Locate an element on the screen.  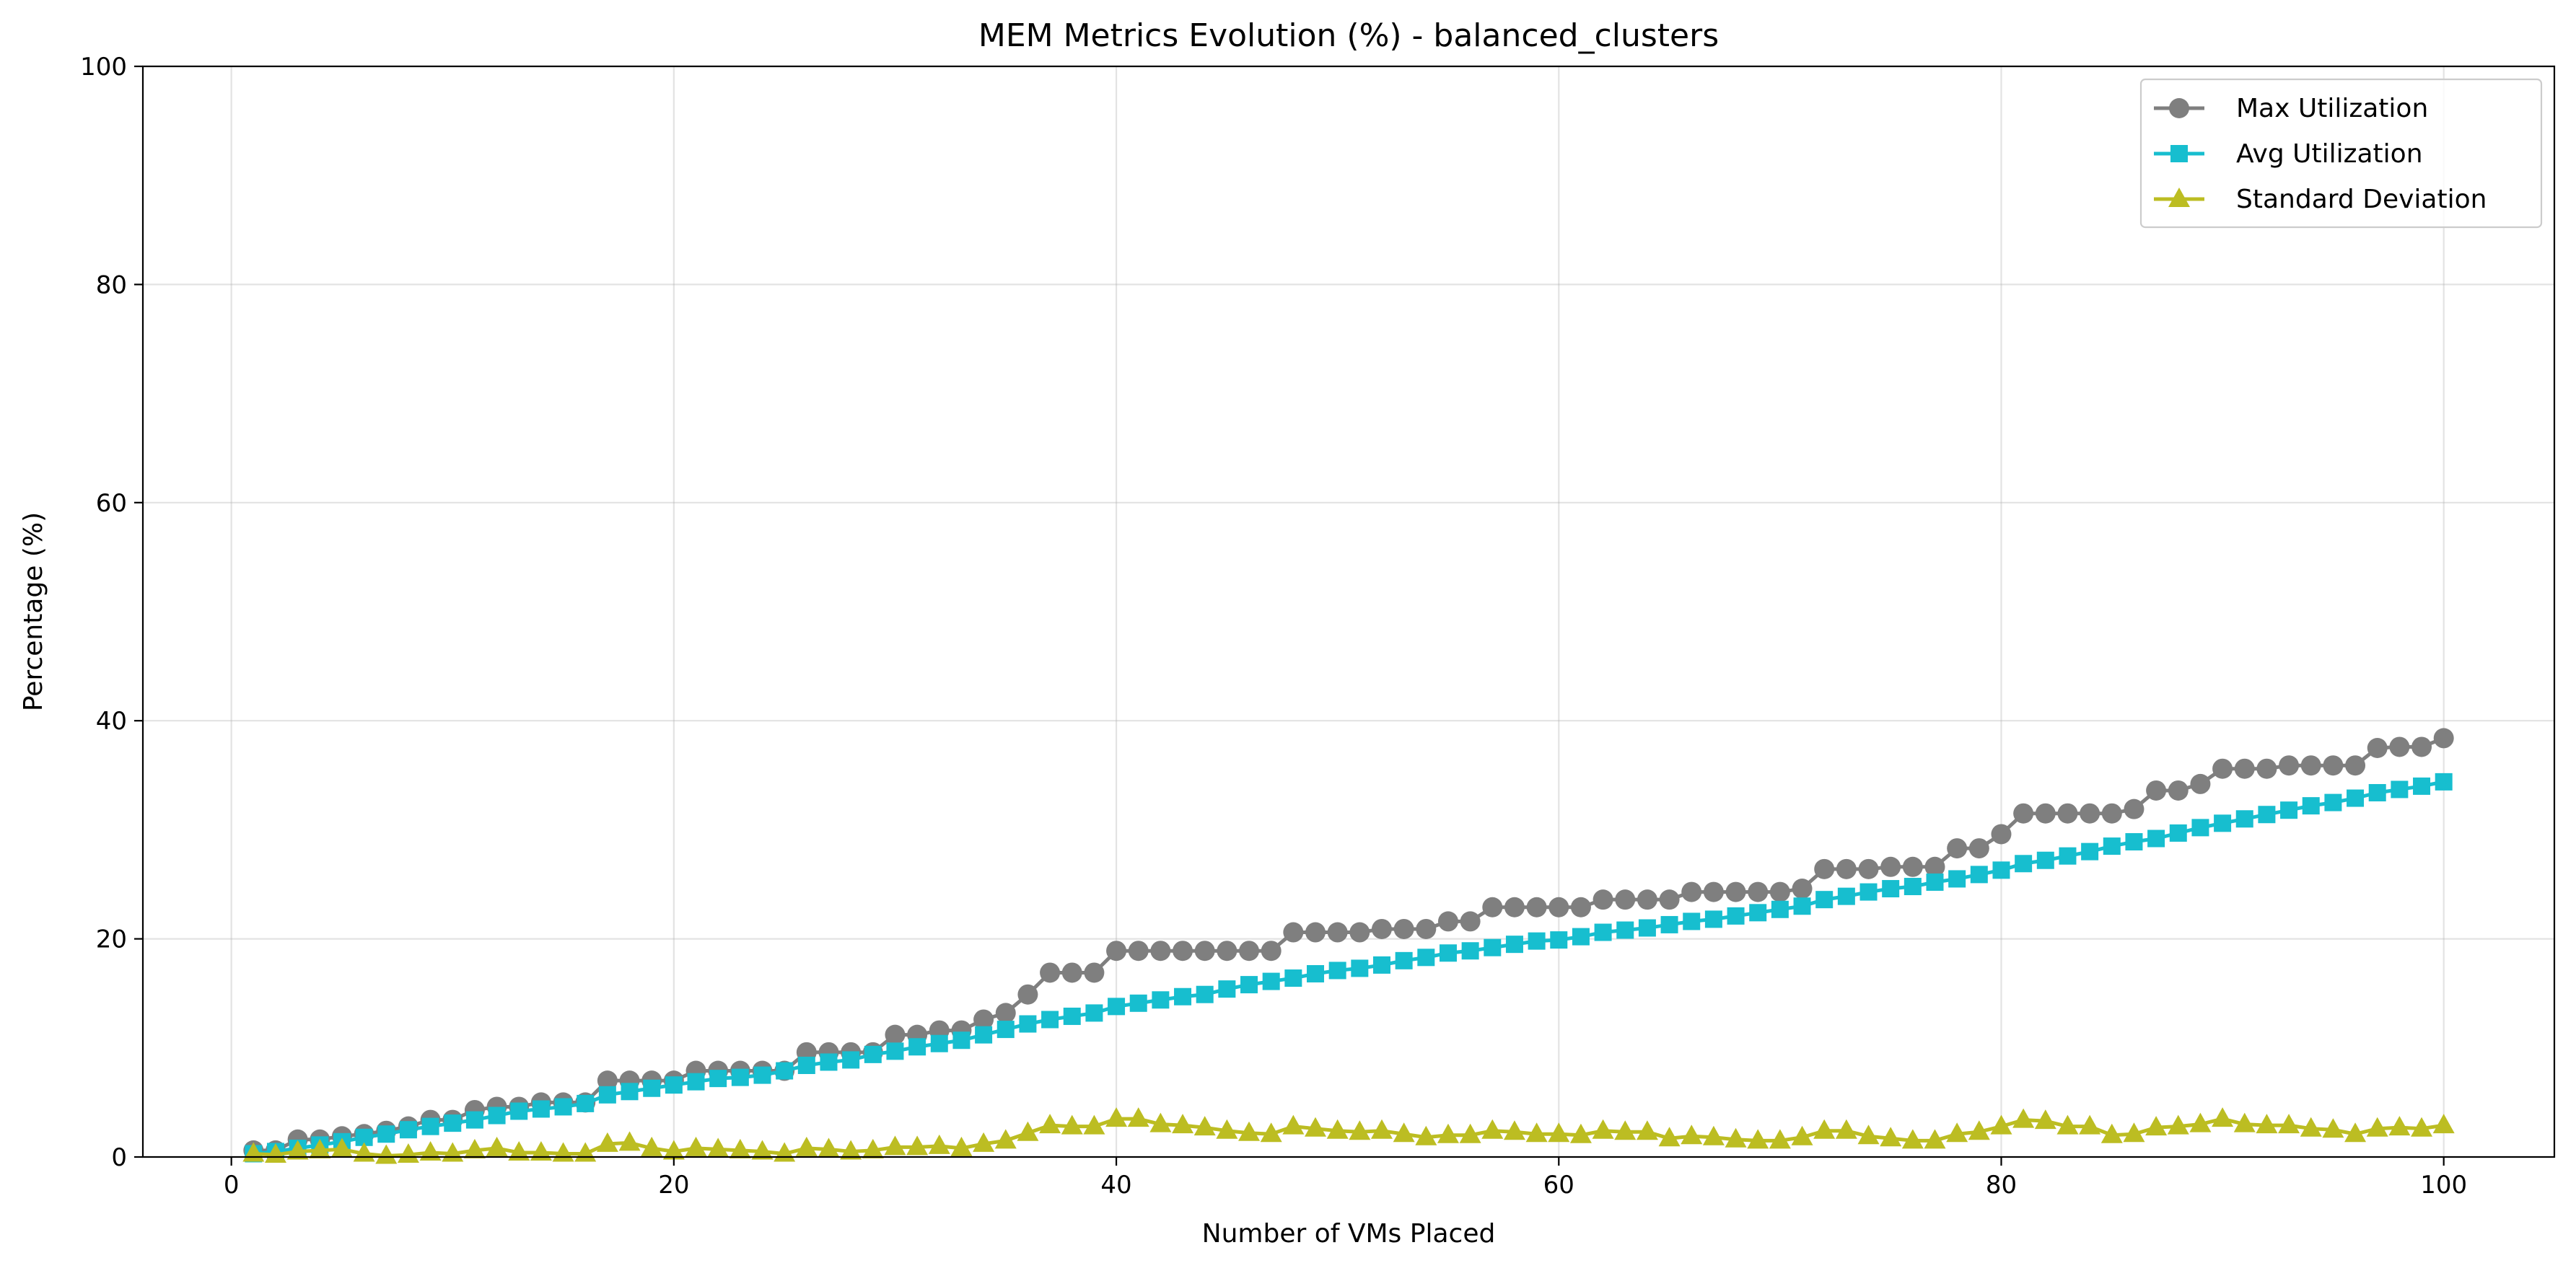
x-tick-label: 0 is located at coordinates (232, 1185).